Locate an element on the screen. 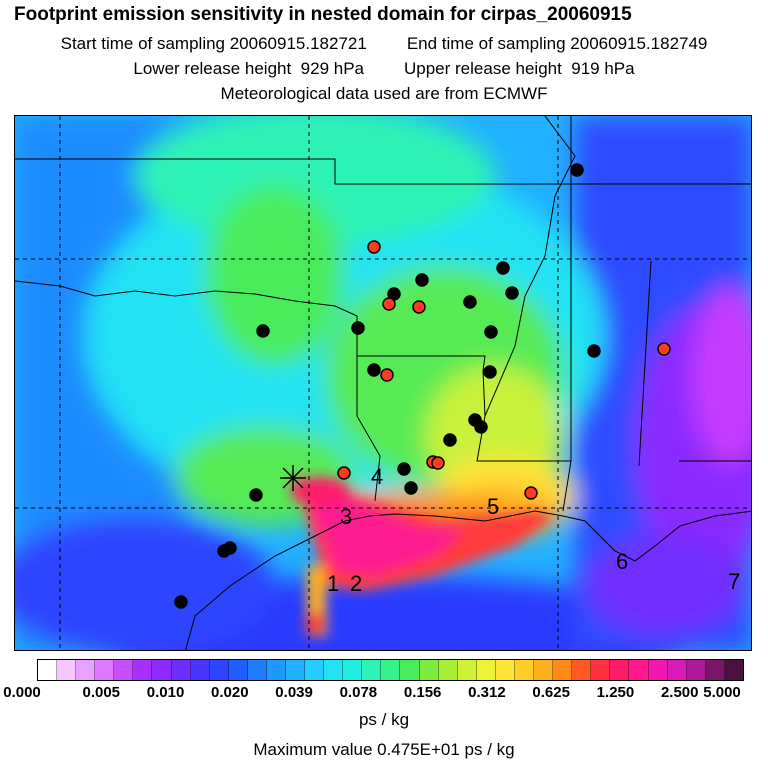  end-time-label: End time of sampling 20060915.182749 is located at coordinates (557, 43).